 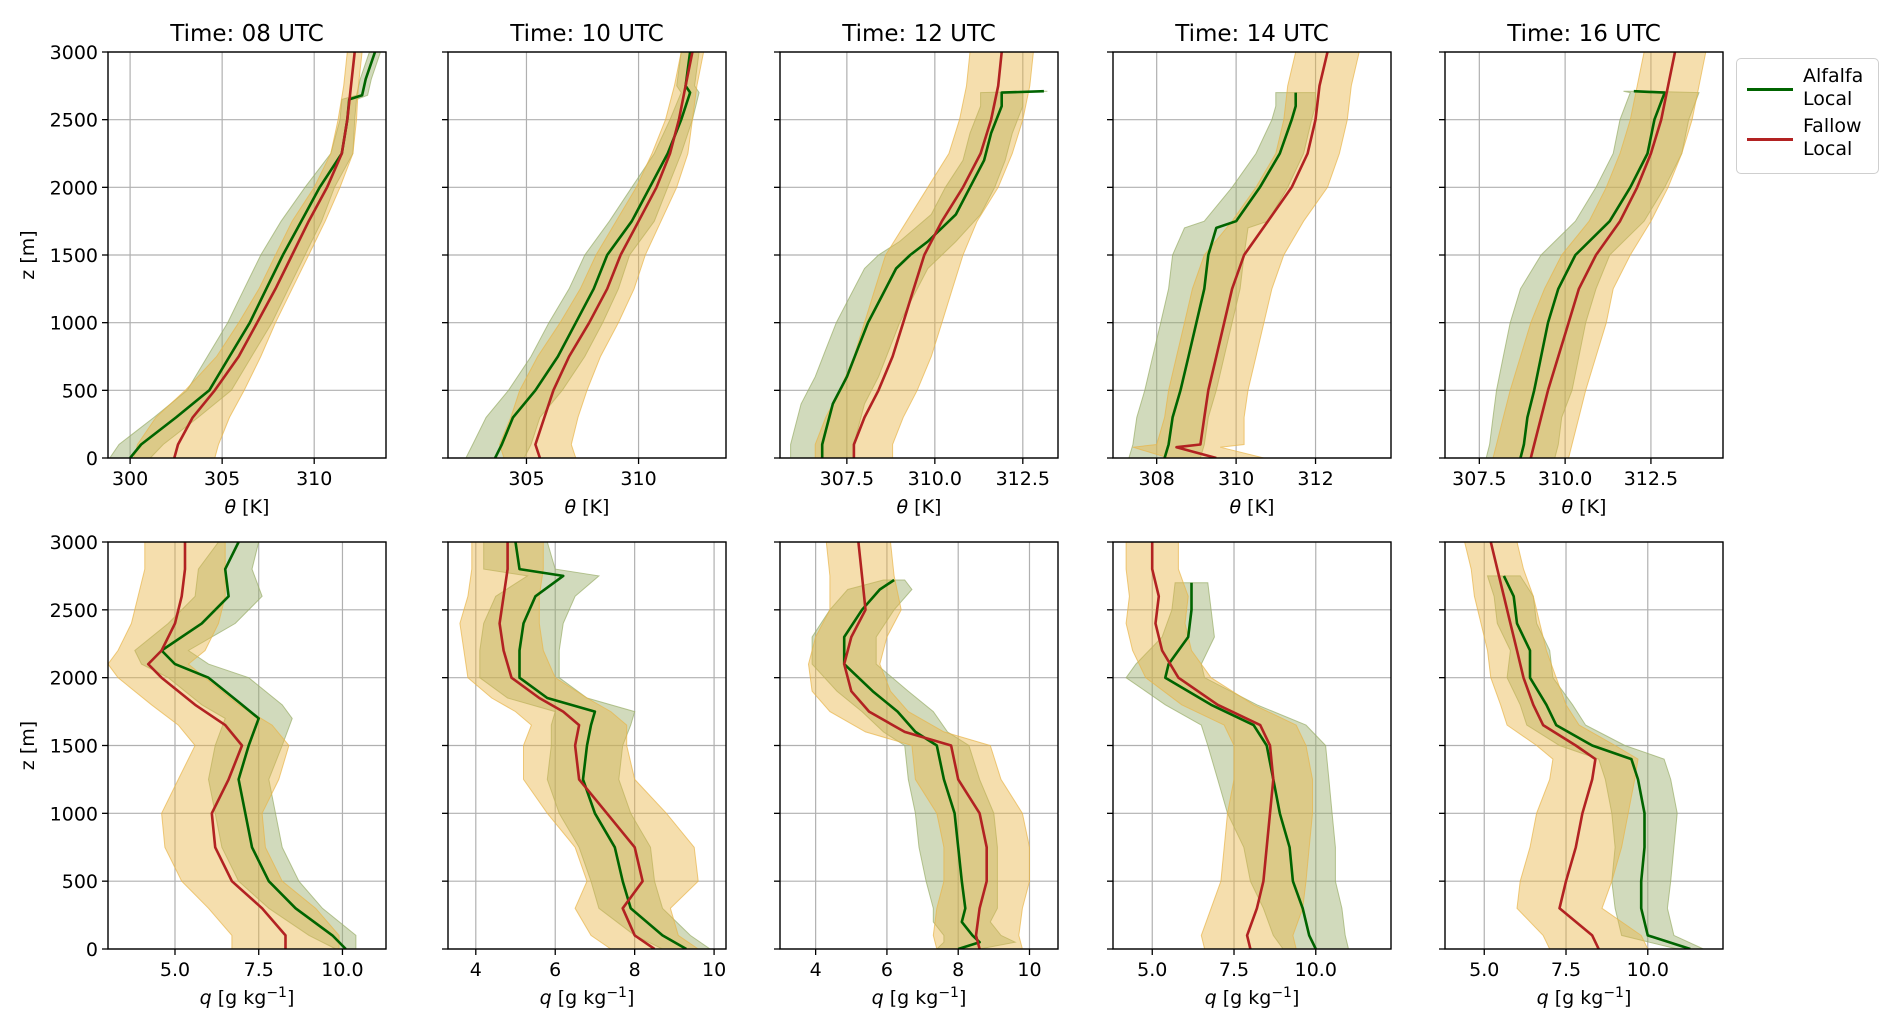 I want to click on panel-q-3: 4 6 8 10 q [g kg−1], so click(x=916, y=775).